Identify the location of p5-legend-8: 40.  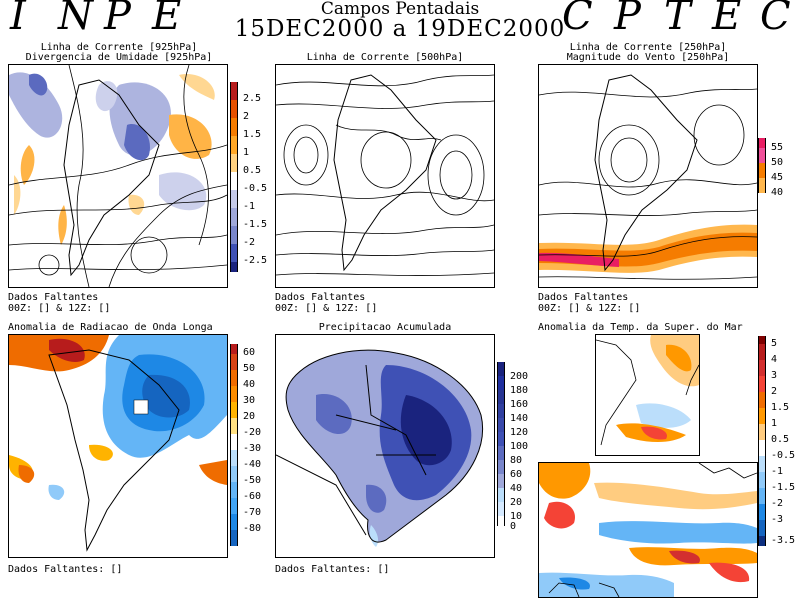
(516, 488).